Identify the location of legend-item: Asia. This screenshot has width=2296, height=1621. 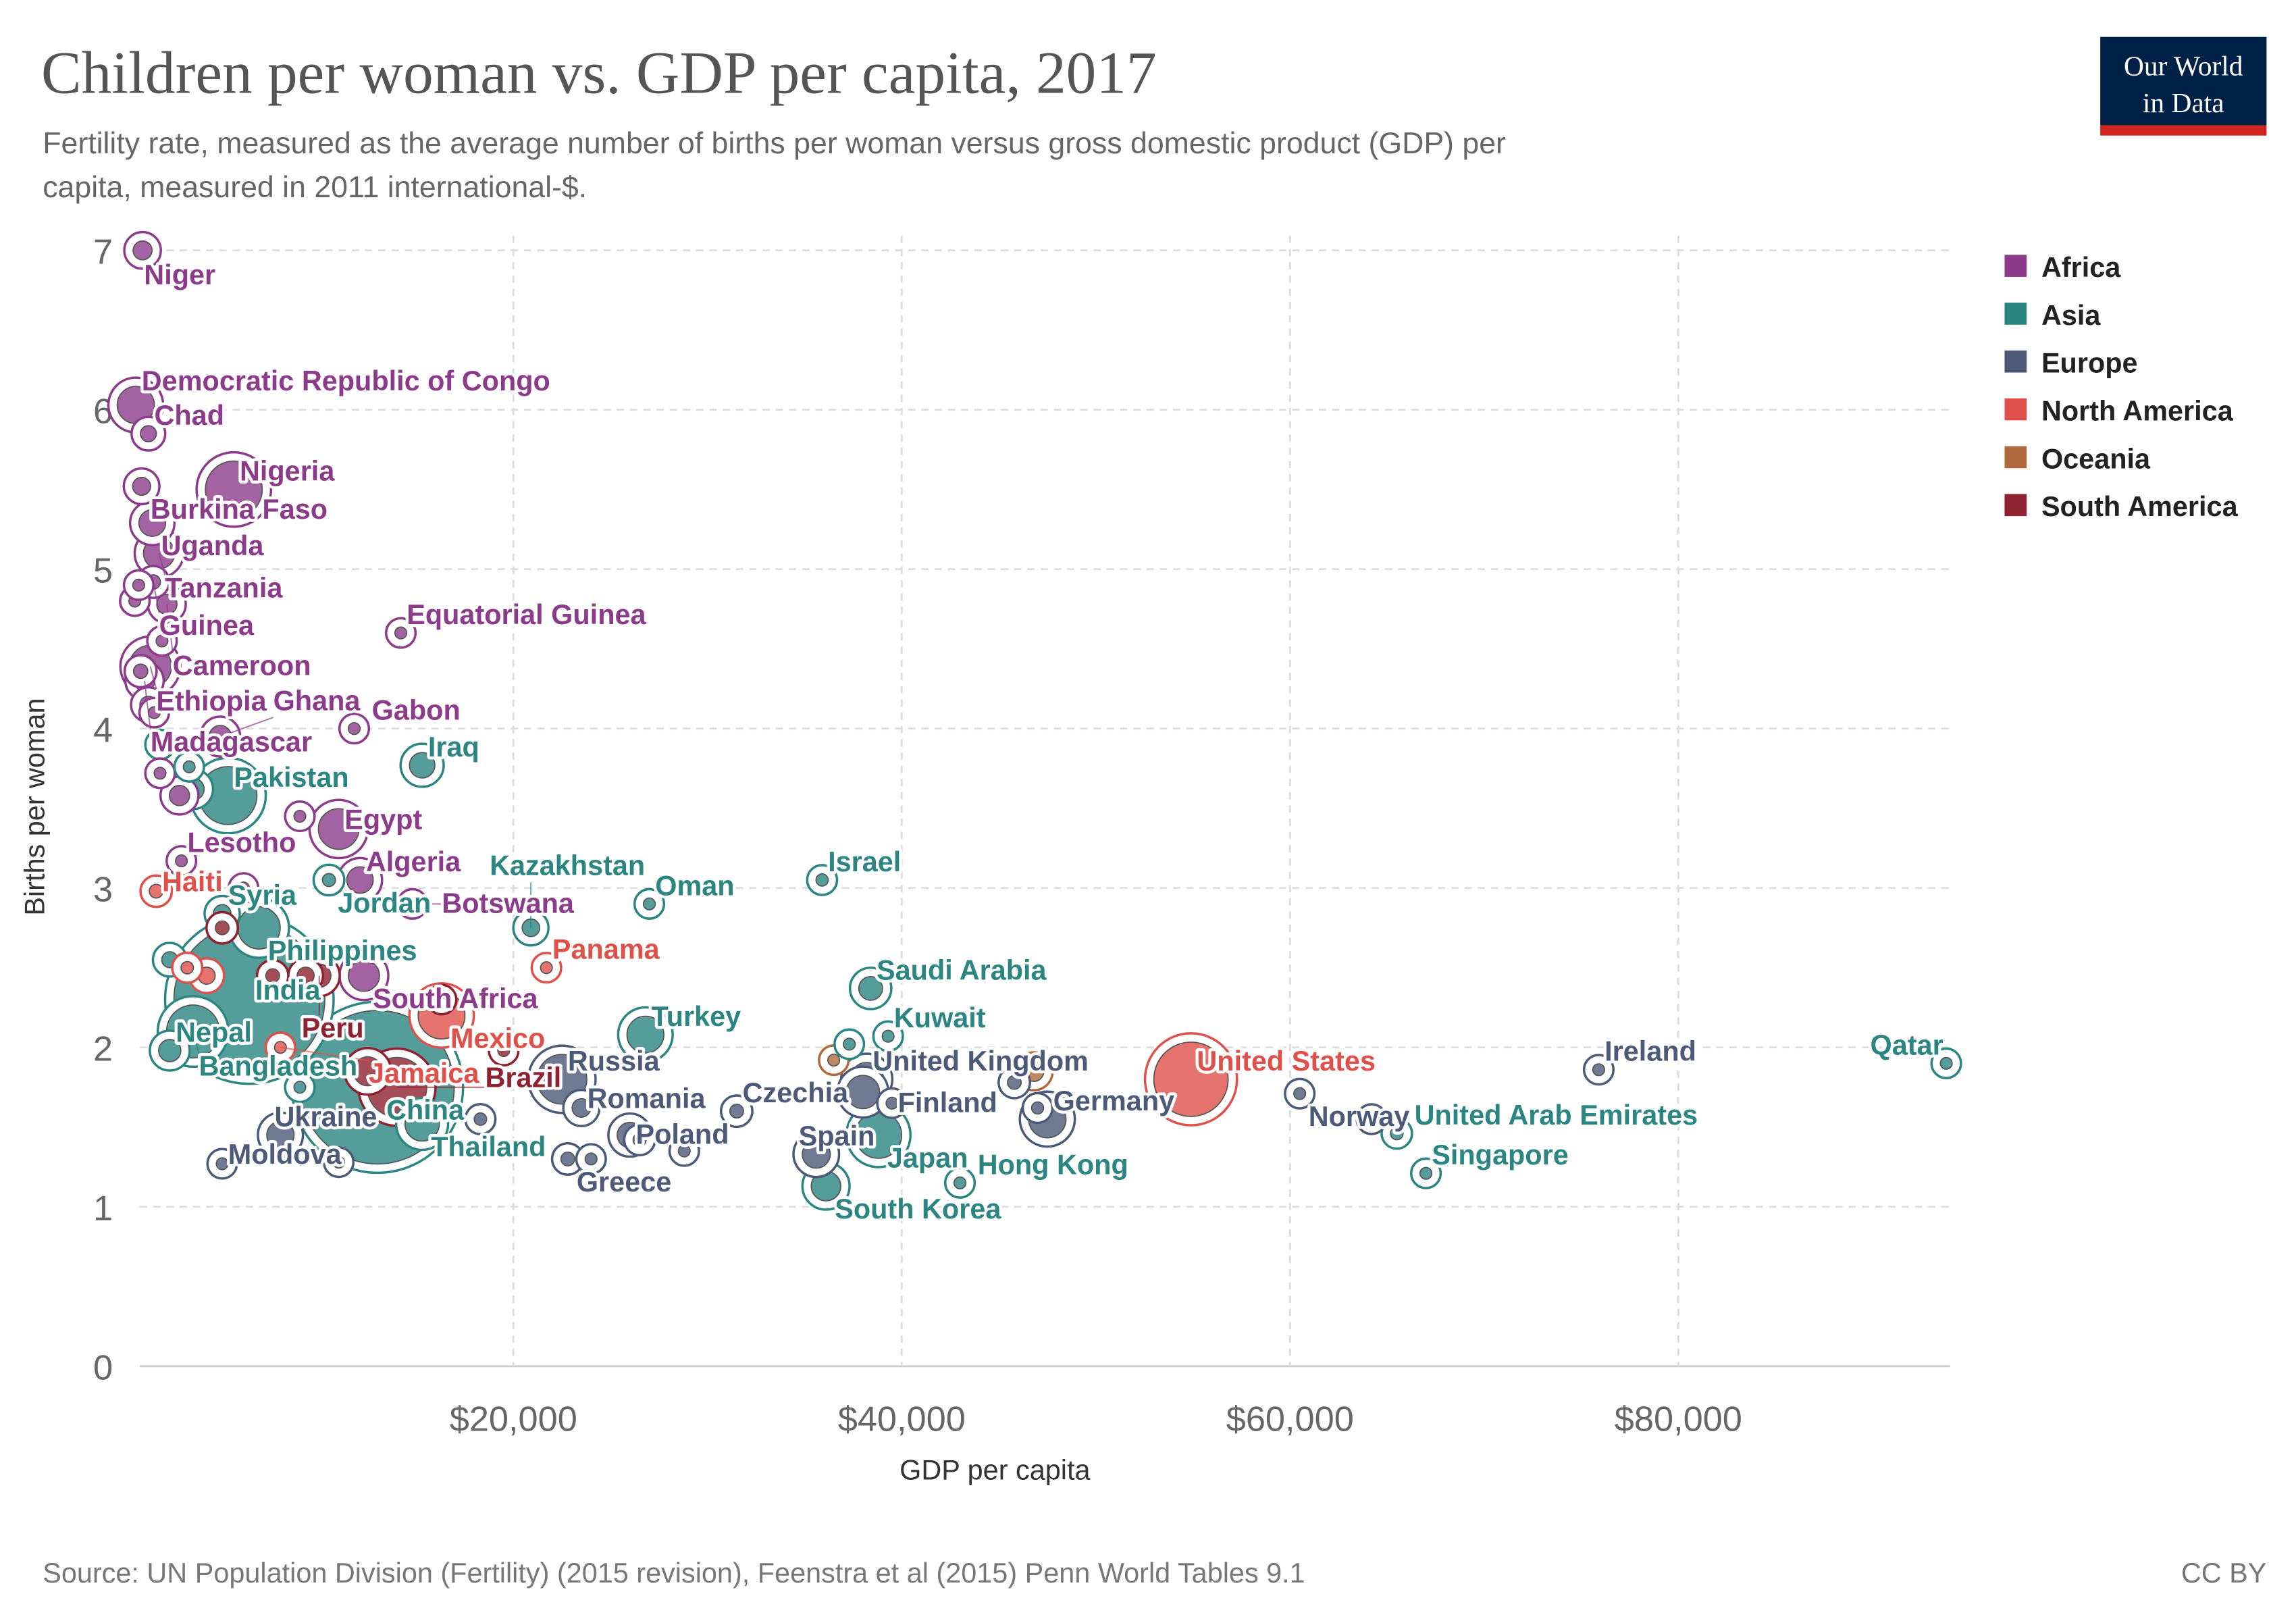
(2052, 315).